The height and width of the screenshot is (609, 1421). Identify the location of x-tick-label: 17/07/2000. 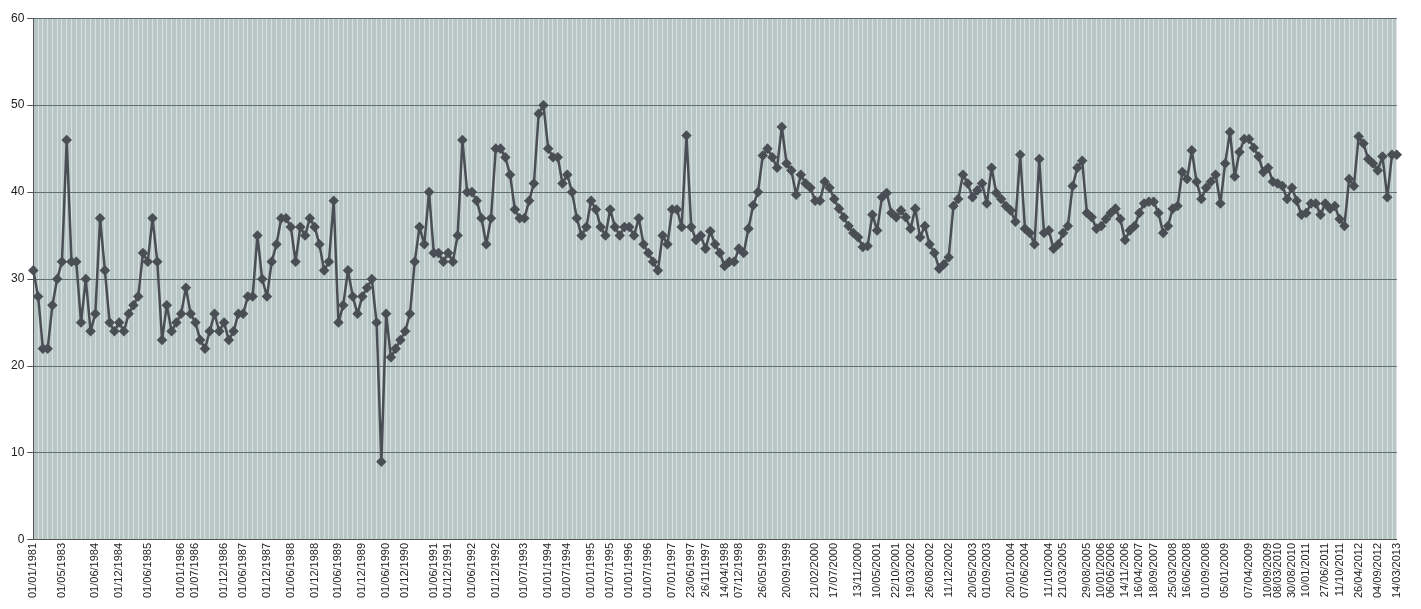
(833, 570).